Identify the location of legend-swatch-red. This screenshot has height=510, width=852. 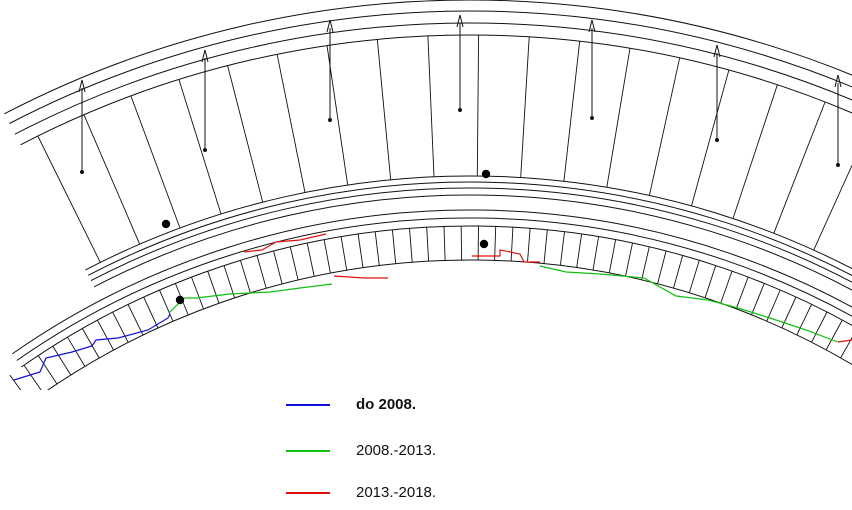
(308, 493).